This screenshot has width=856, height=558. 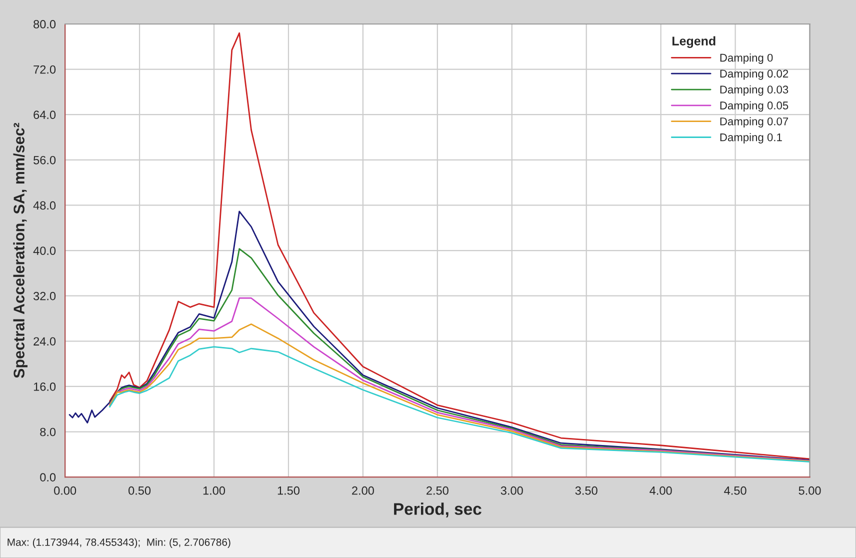 I want to click on x-tick-label: 4.00, so click(x=661, y=490).